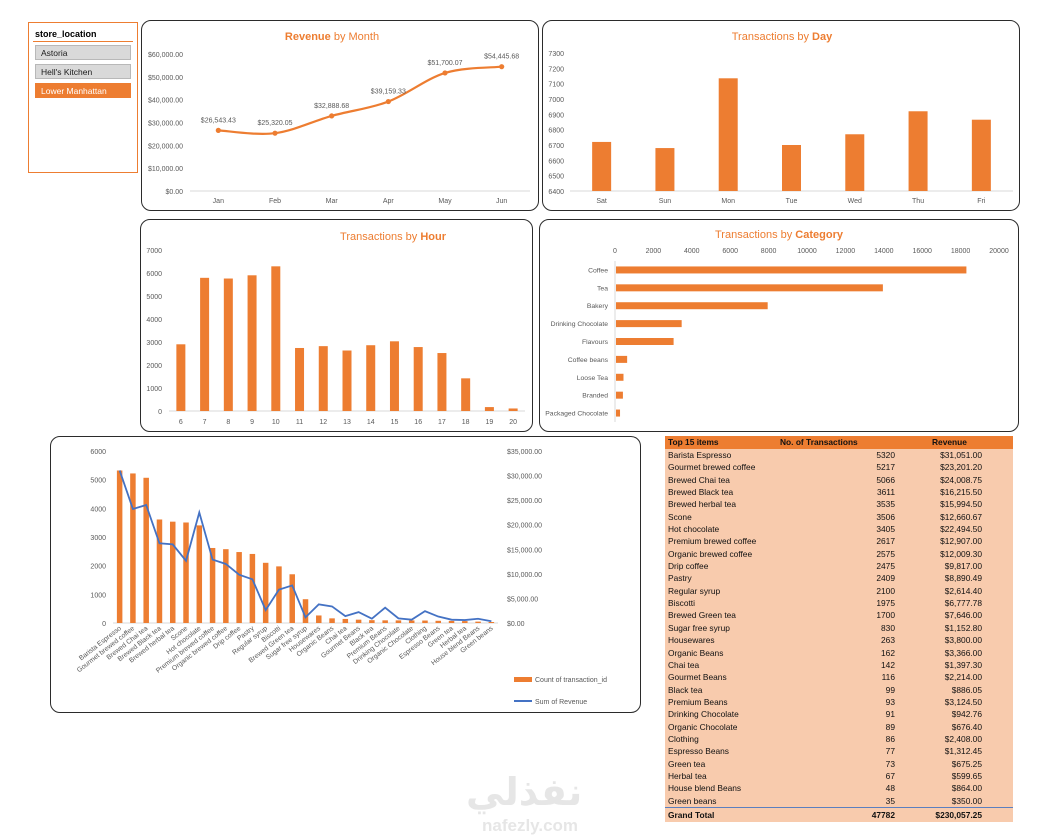 The width and height of the screenshot is (1059, 840). I want to click on item-name-cell: Regular syrup, so click(694, 590).